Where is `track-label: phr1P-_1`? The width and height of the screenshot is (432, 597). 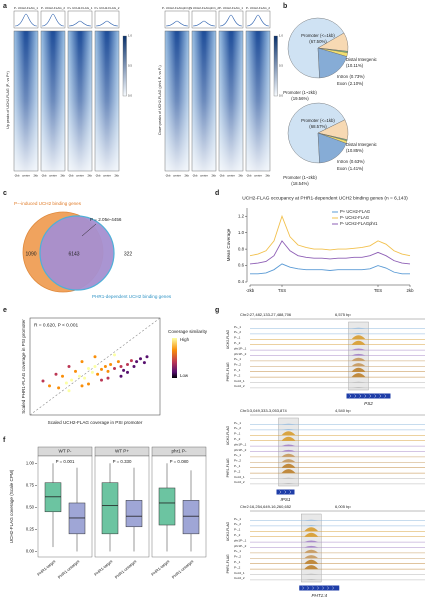 track-label: phr1P-_1 is located at coordinates (240, 348).